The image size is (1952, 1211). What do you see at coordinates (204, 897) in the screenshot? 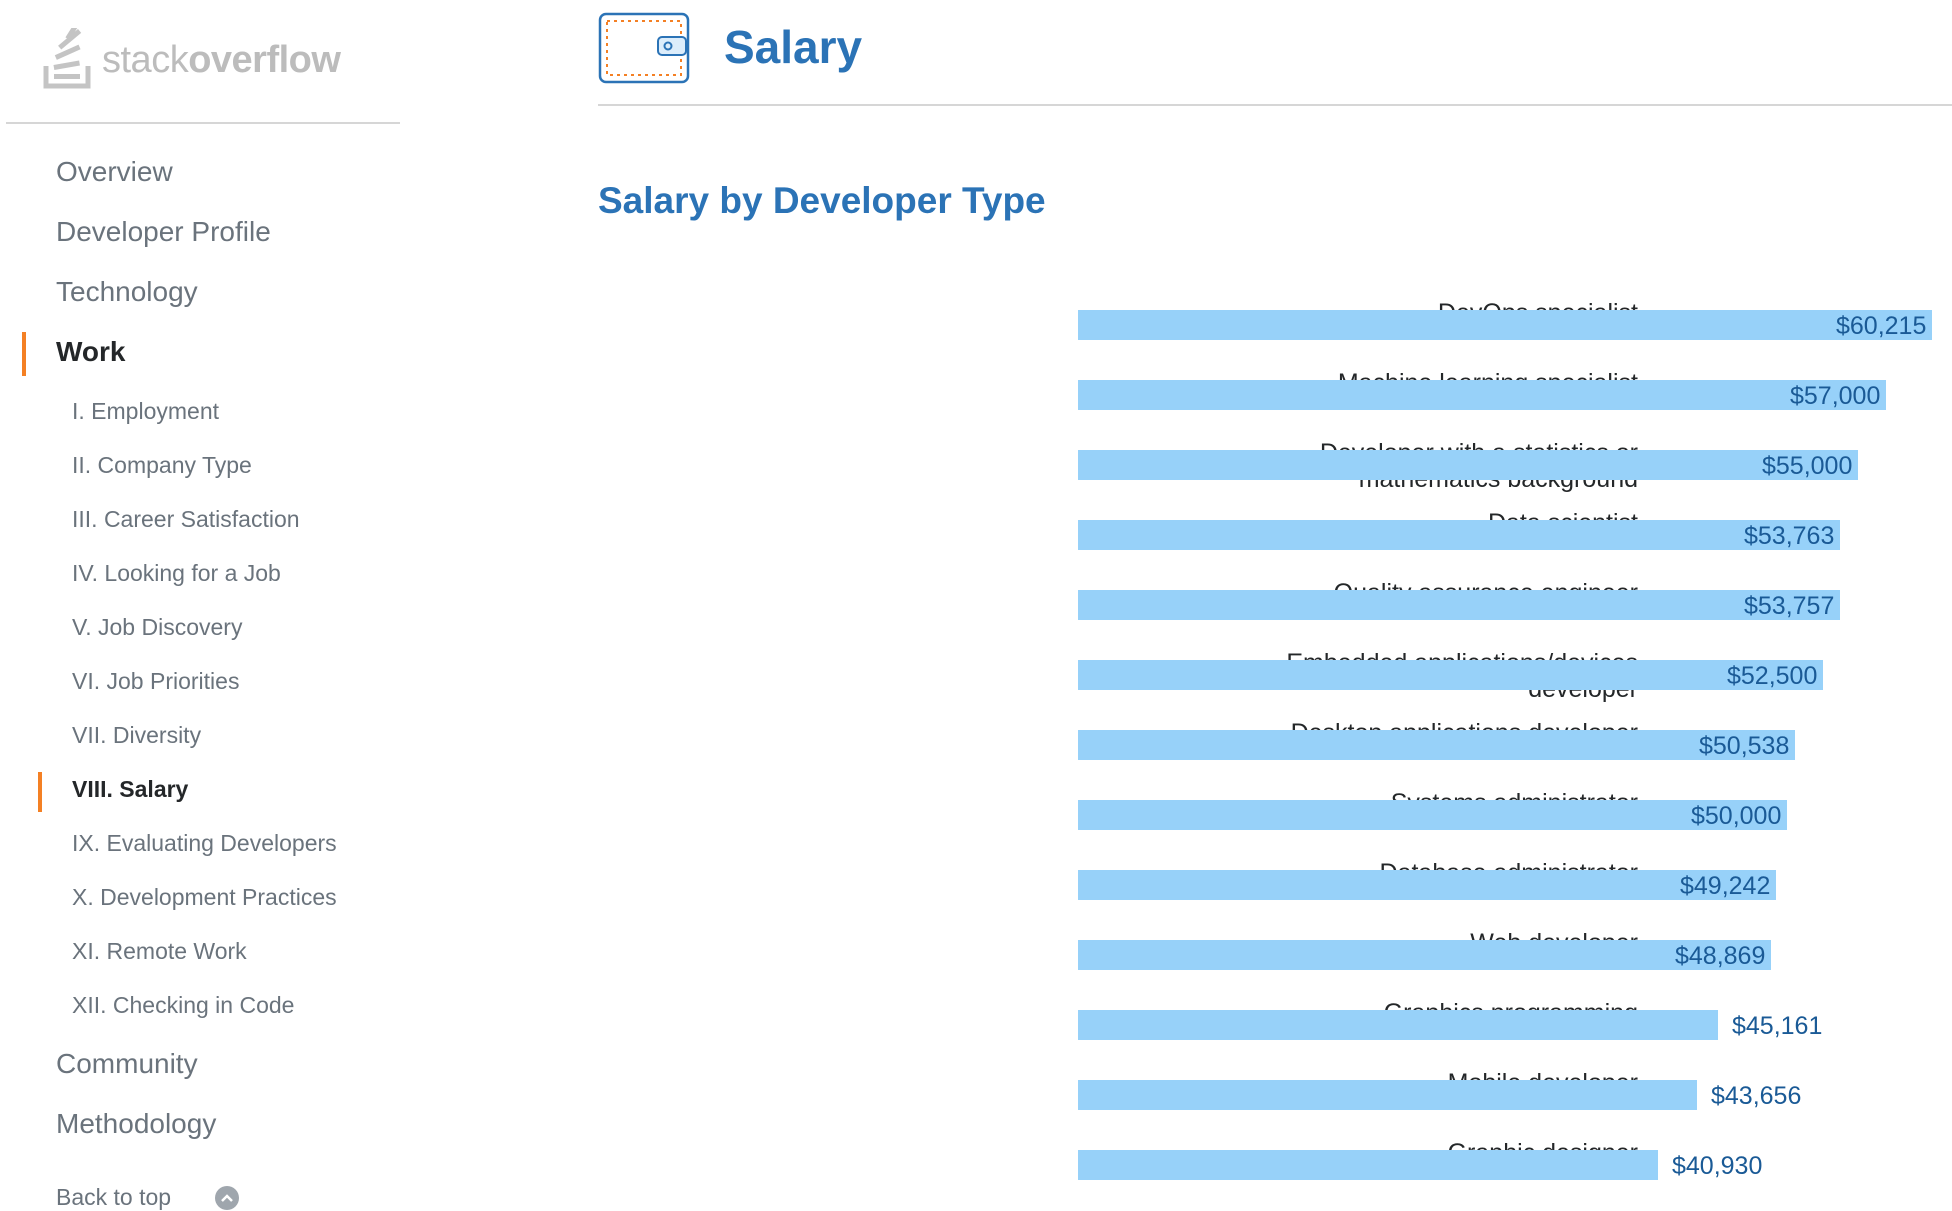
I see `subnav-development-practices: X. Development Practices` at bounding box center [204, 897].